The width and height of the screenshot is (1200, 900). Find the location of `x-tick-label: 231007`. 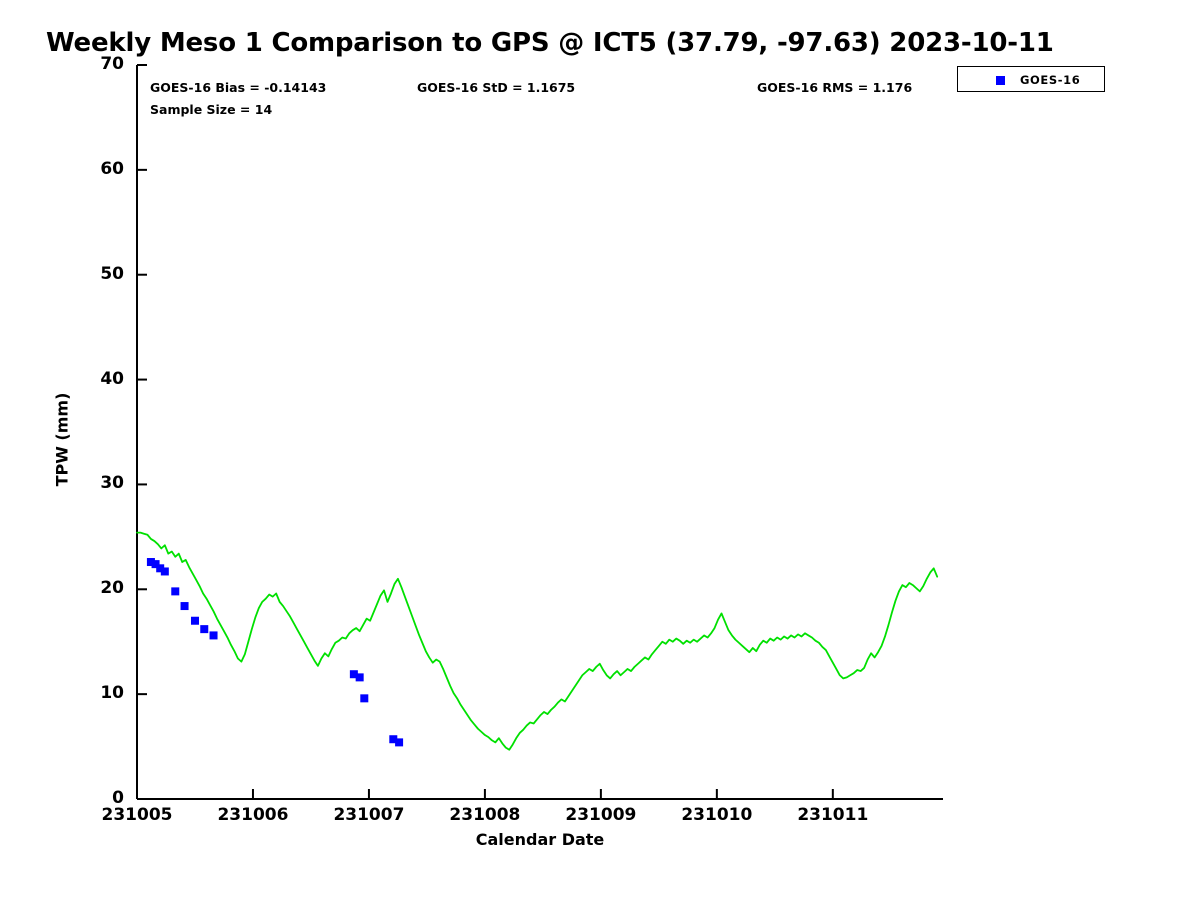

x-tick-label: 231007 is located at coordinates (369, 815).